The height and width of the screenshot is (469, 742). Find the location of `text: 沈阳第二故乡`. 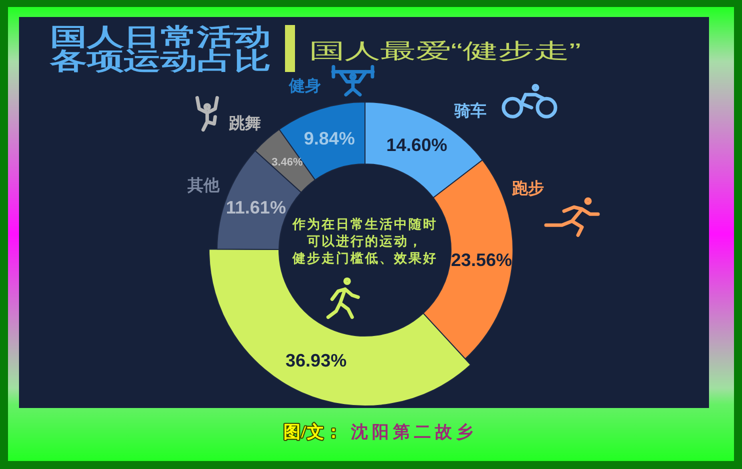

text: 沈阳第二故乡 is located at coordinates (413, 432).